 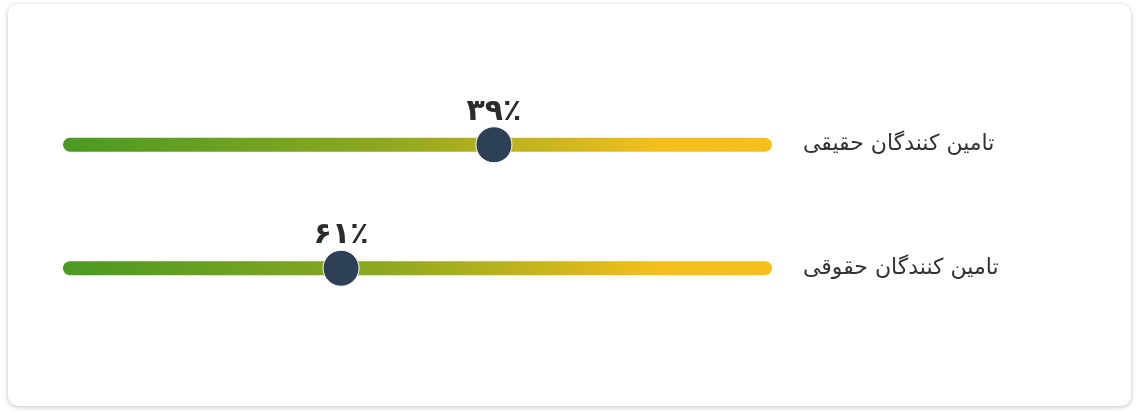 I want to click on category-label: تامین کنندگان حقیقی, so click(x=899, y=143).